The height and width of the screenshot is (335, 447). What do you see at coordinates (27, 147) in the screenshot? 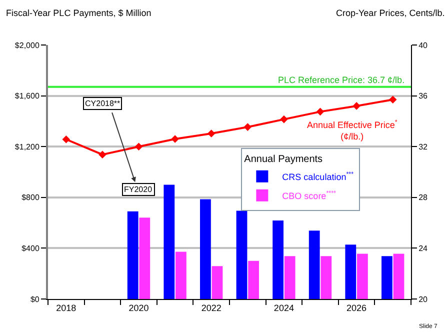
I see `y-tick-label: $1,200` at bounding box center [27, 147].